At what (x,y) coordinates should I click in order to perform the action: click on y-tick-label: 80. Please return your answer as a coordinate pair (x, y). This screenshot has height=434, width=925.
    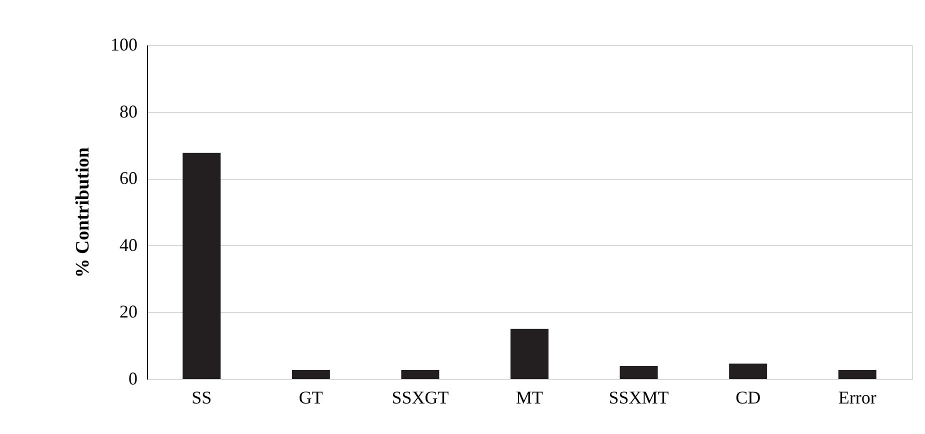
    Looking at the image, I should click on (129, 111).